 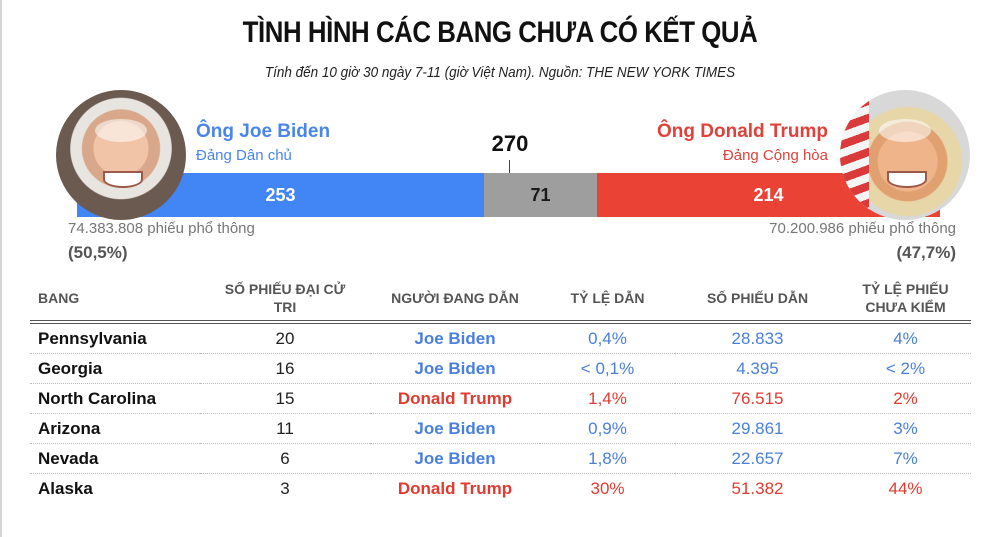 What do you see at coordinates (280, 195) in the screenshot?
I see `biden-electoral-value: 253` at bounding box center [280, 195].